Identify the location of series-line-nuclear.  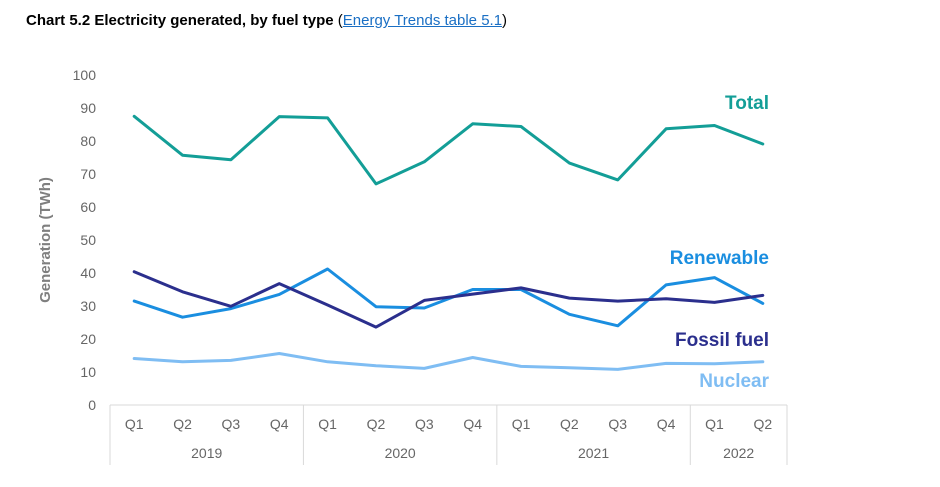
(448, 361).